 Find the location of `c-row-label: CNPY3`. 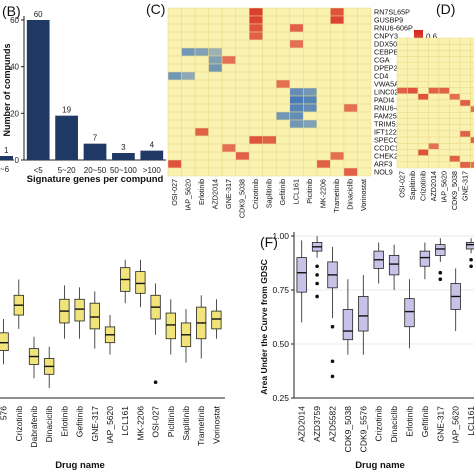

c-row-label: CNPY3 is located at coordinates (386, 36).